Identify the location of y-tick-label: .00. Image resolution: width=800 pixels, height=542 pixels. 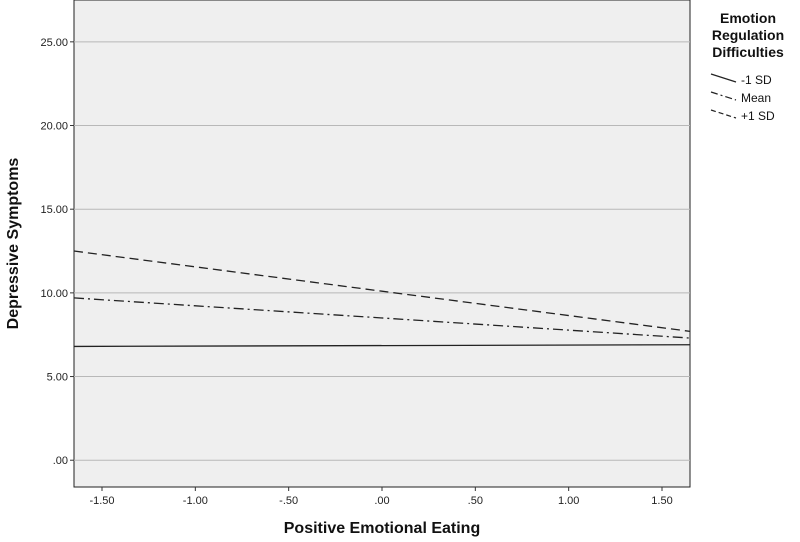
(60, 461).